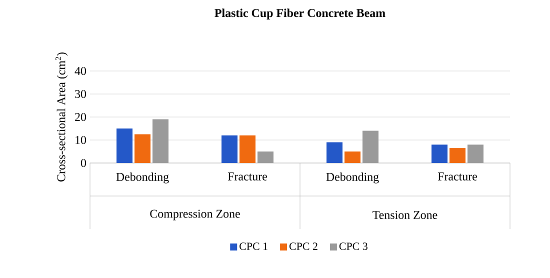  What do you see at coordinates (303, 246) in the screenshot?
I see `legend-label: CPC 2` at bounding box center [303, 246].